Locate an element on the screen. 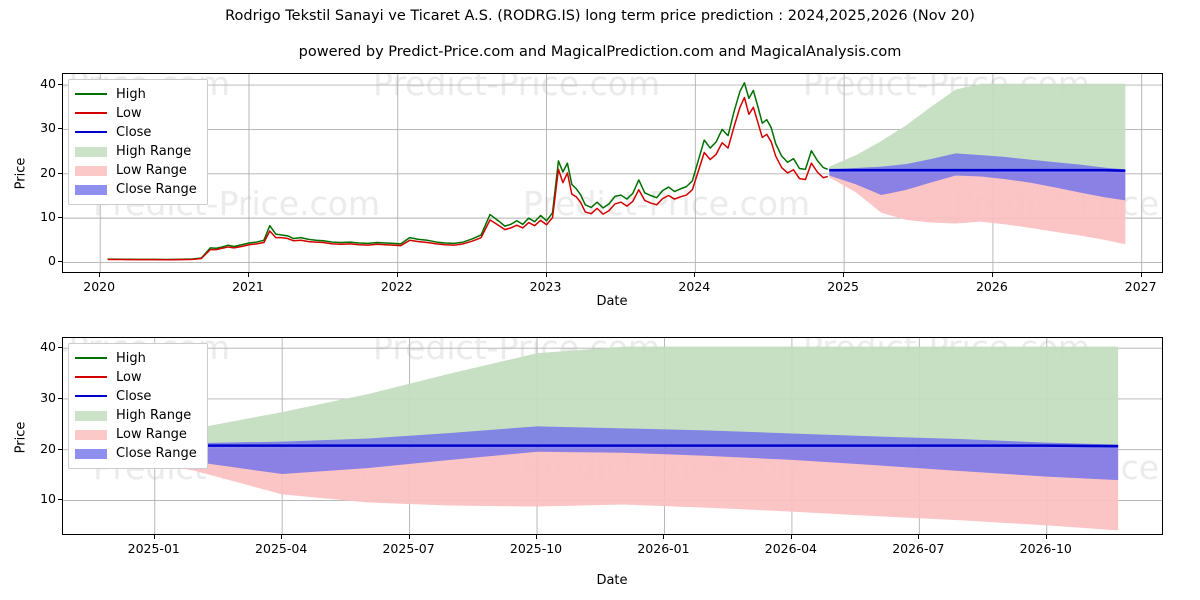 This screenshot has width=1200, height=600. top-y-tick-label: 0 is located at coordinates (52, 261).